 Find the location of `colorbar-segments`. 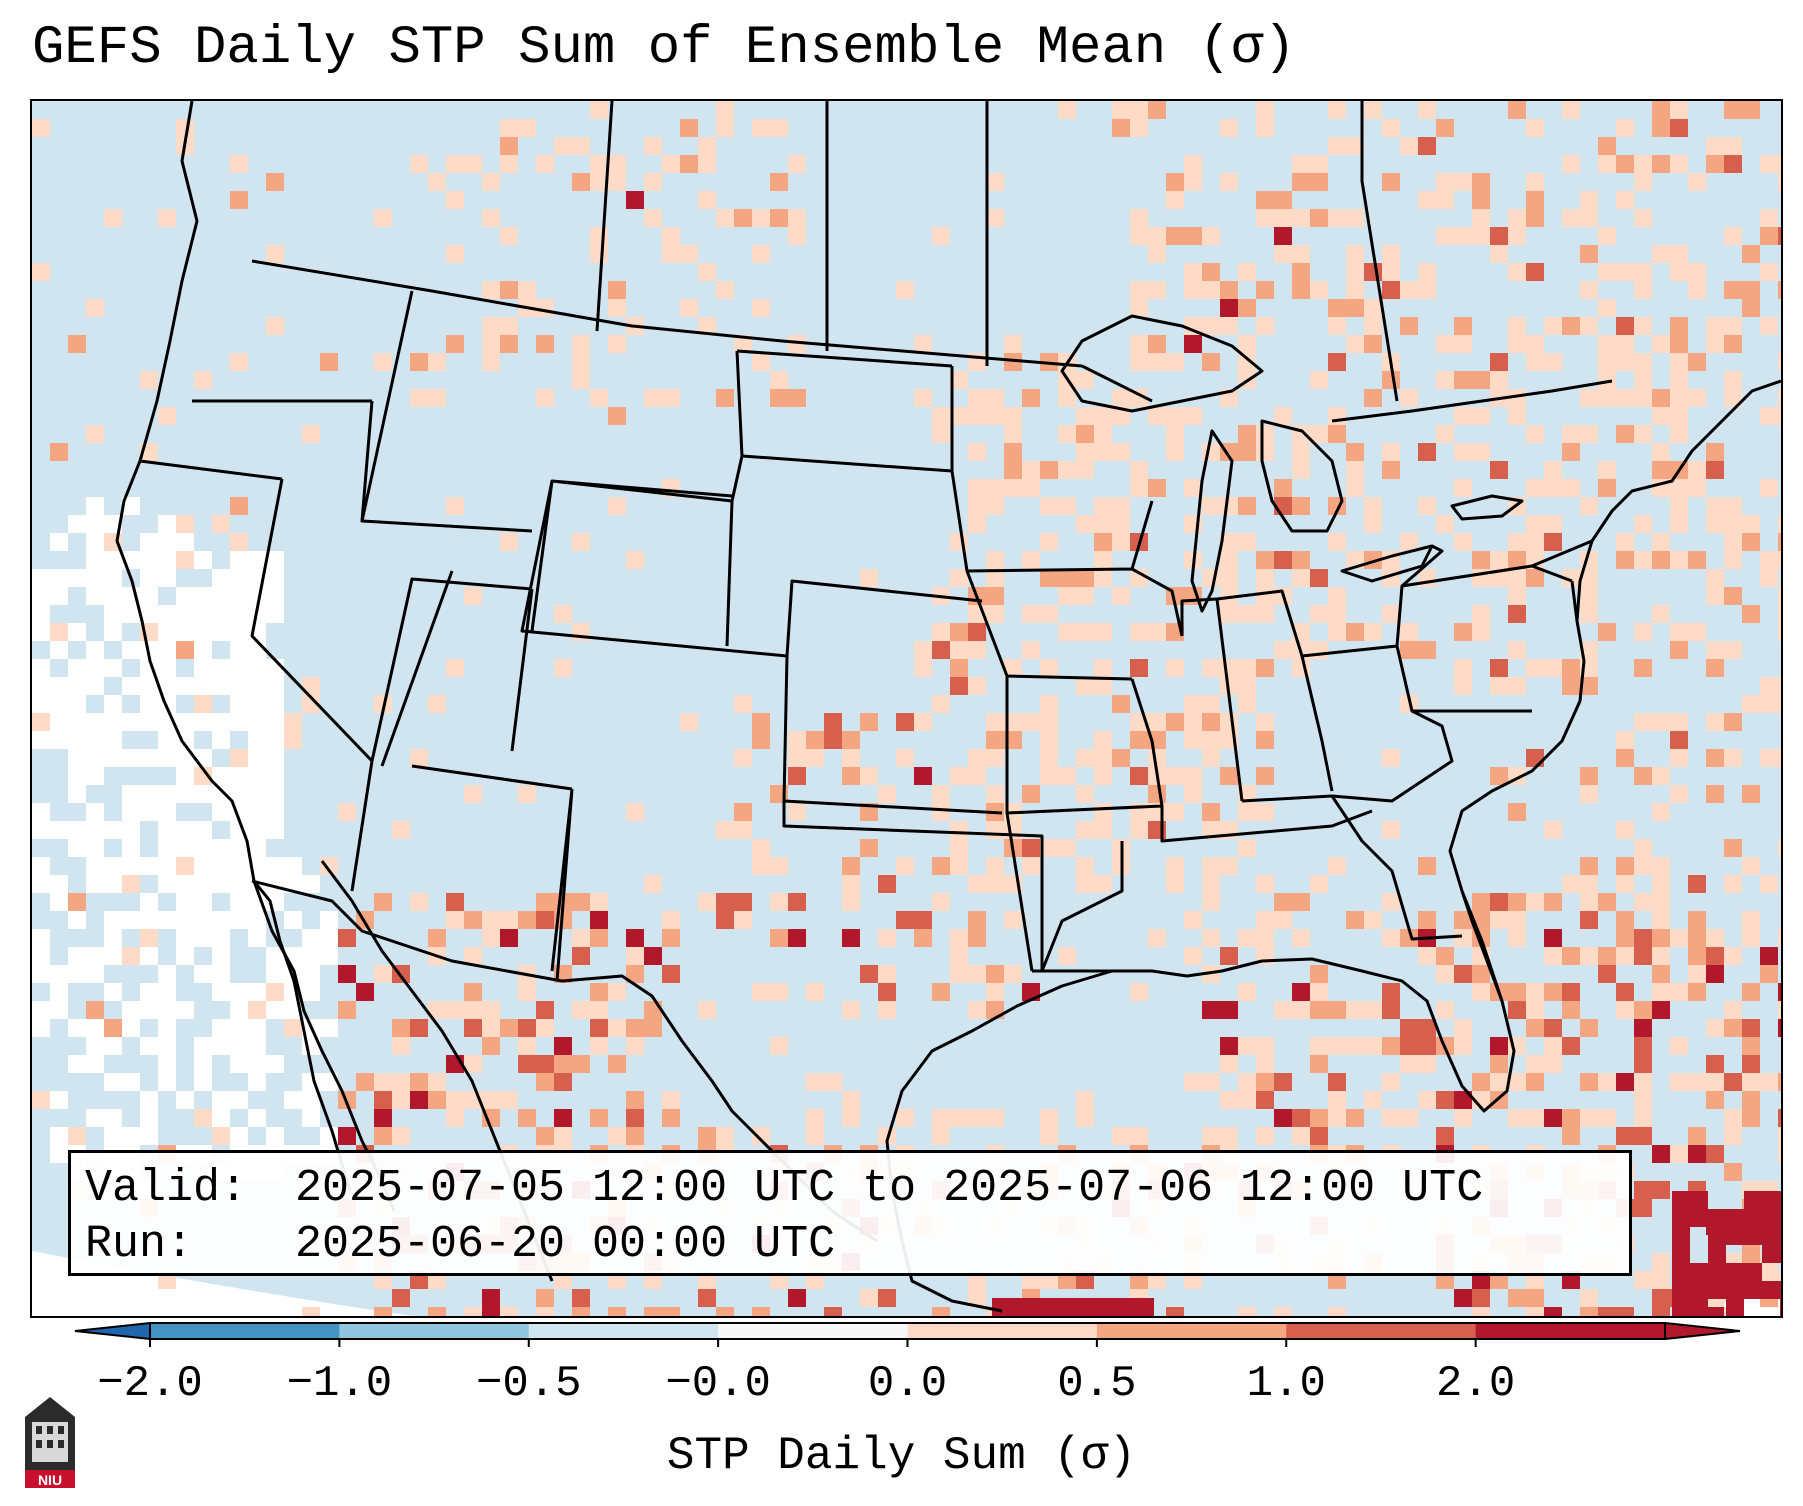

colorbar-segments is located at coordinates (908, 1331).